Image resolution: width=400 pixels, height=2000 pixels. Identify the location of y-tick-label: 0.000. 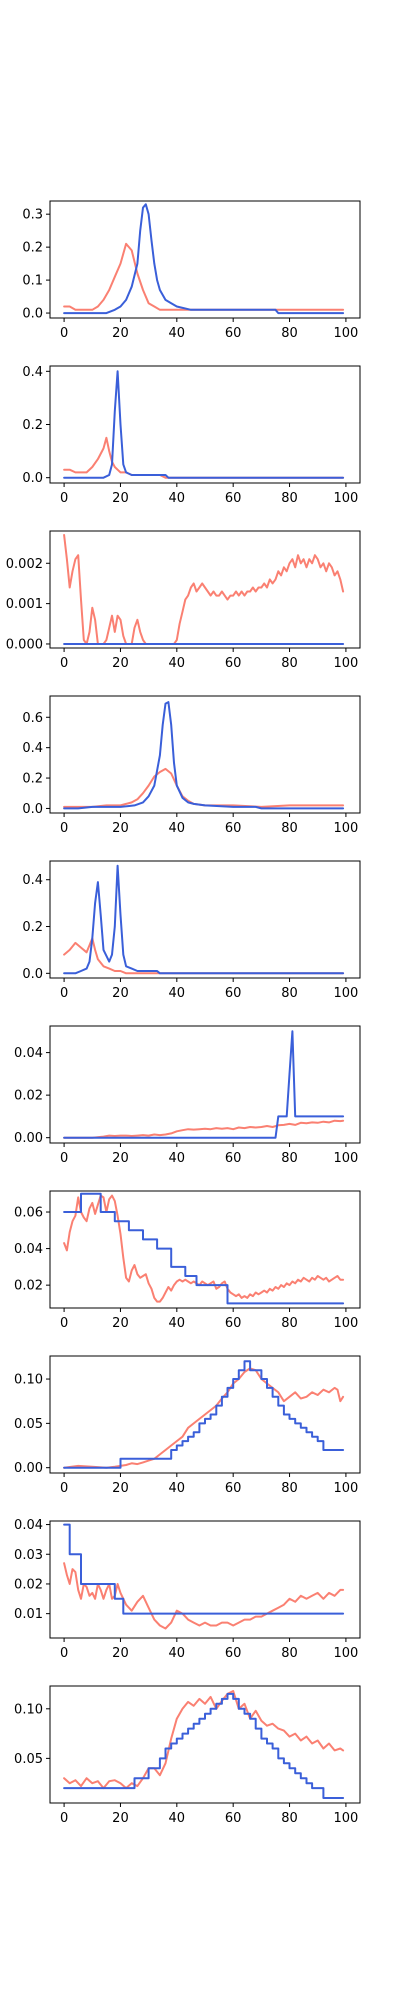
(24, 644).